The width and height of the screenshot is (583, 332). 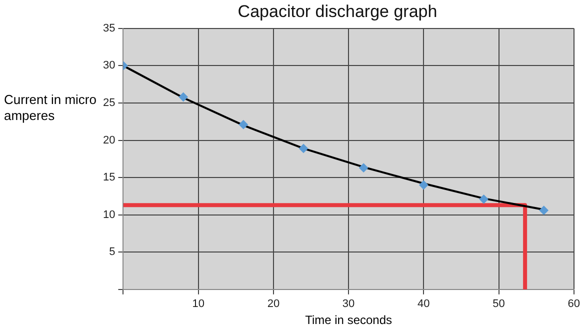 I want to click on y-tick-label: 5, so click(x=112, y=252).